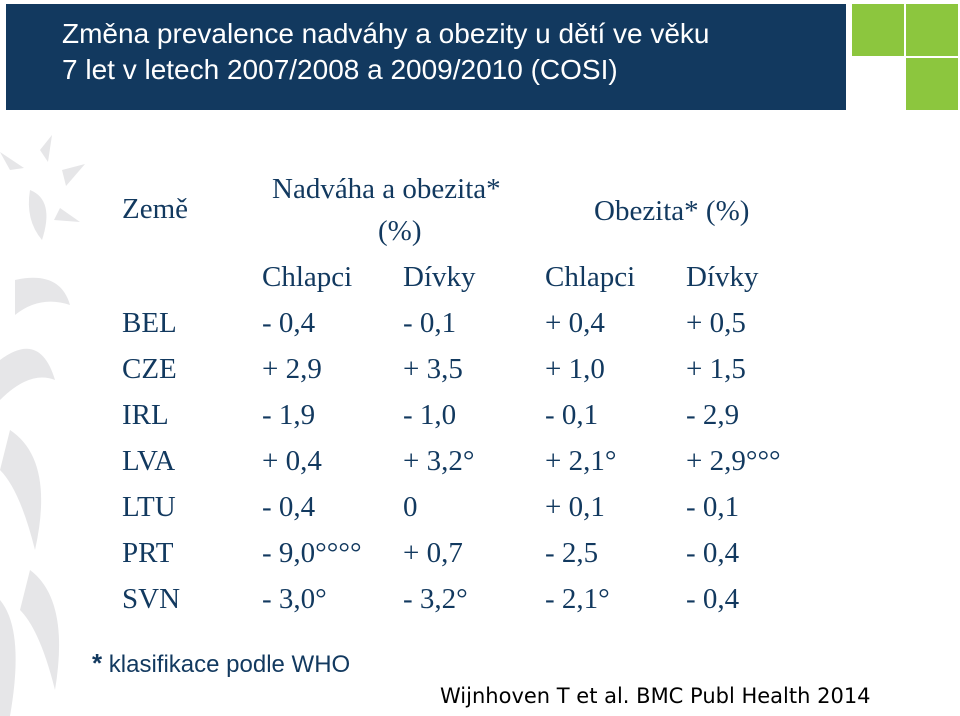  I want to click on logo-watermark-icon, so click(42, 425).